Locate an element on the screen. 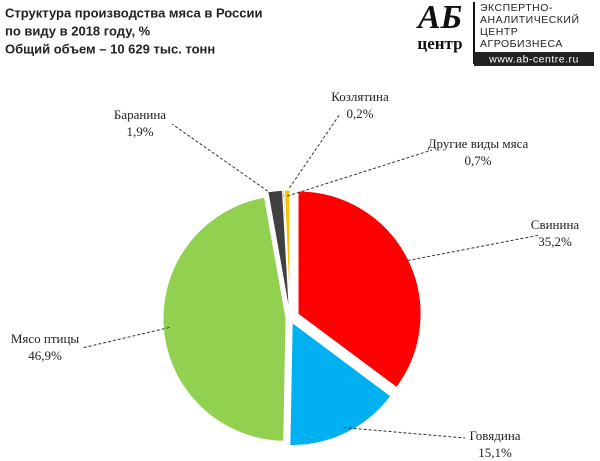 The image size is (600, 461). logo-line: АНАЛИТИЧЕСКИЙ is located at coordinates (530, 19).